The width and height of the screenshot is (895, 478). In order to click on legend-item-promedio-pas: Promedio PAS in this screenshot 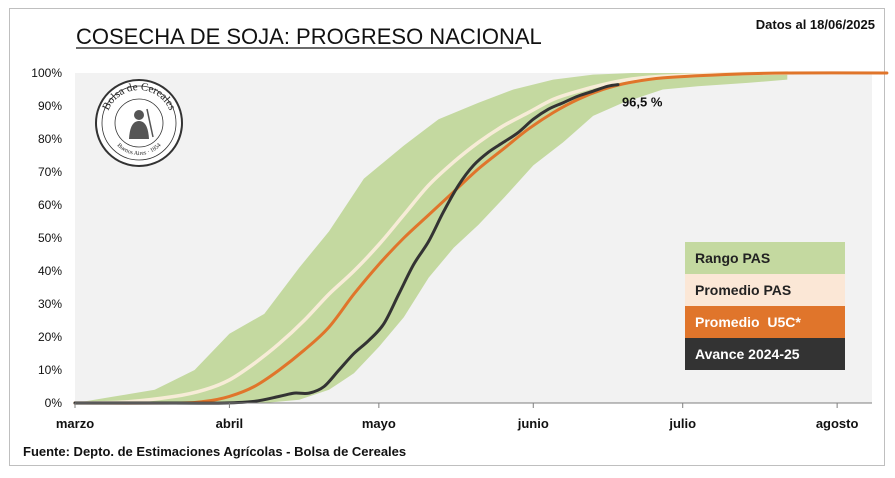, I will do `click(765, 290)`.